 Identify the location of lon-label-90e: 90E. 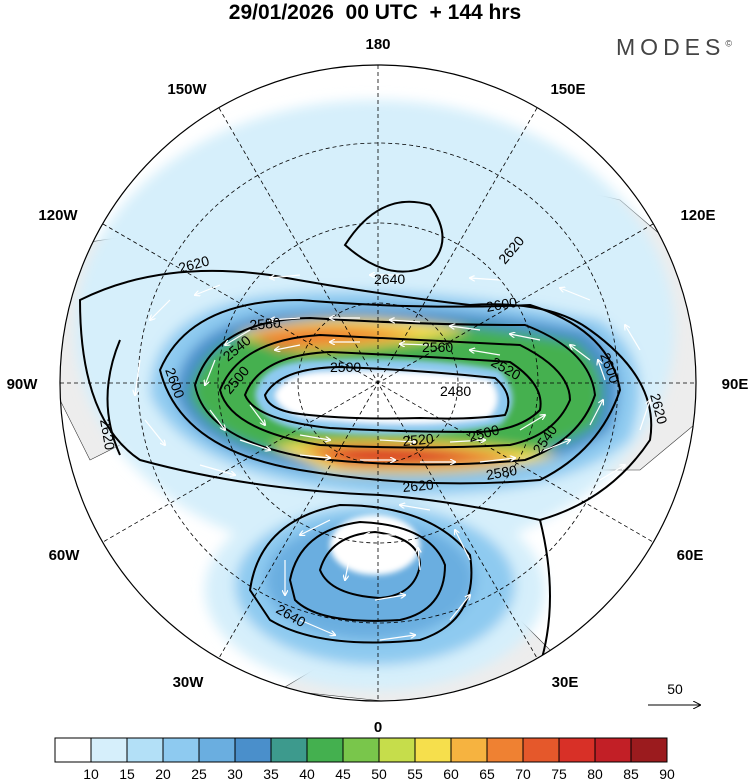
(735, 384).